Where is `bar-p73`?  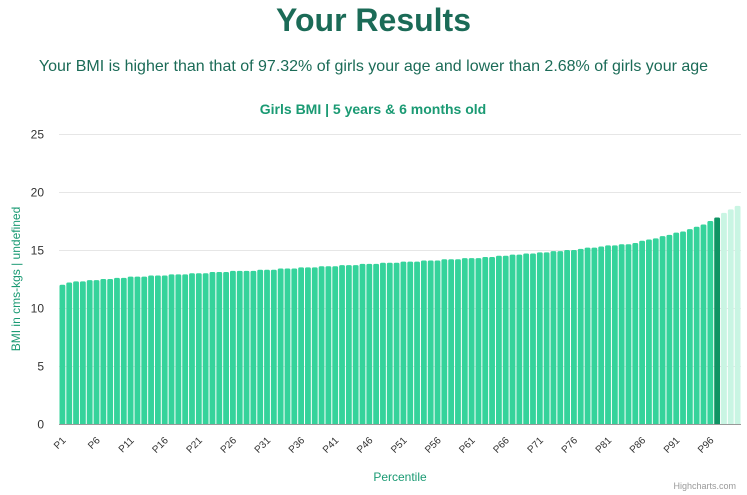
bar-p73 is located at coordinates (553, 337).